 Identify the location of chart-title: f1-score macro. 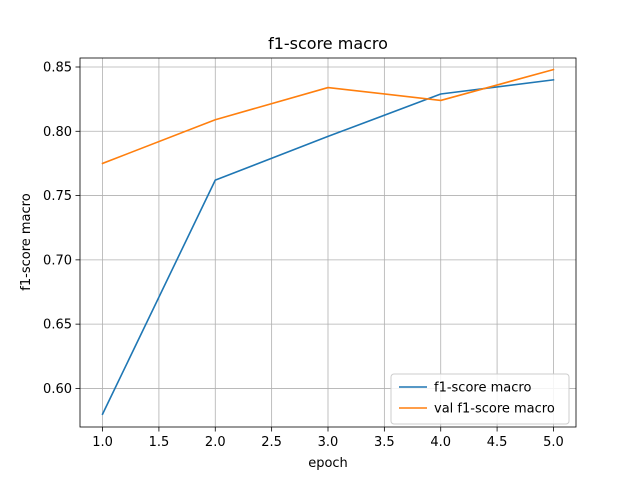
(328, 43).